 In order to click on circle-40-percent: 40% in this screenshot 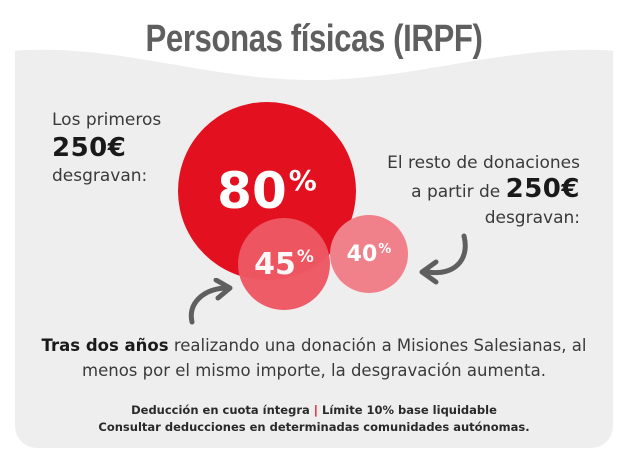, I will do `click(369, 254)`.